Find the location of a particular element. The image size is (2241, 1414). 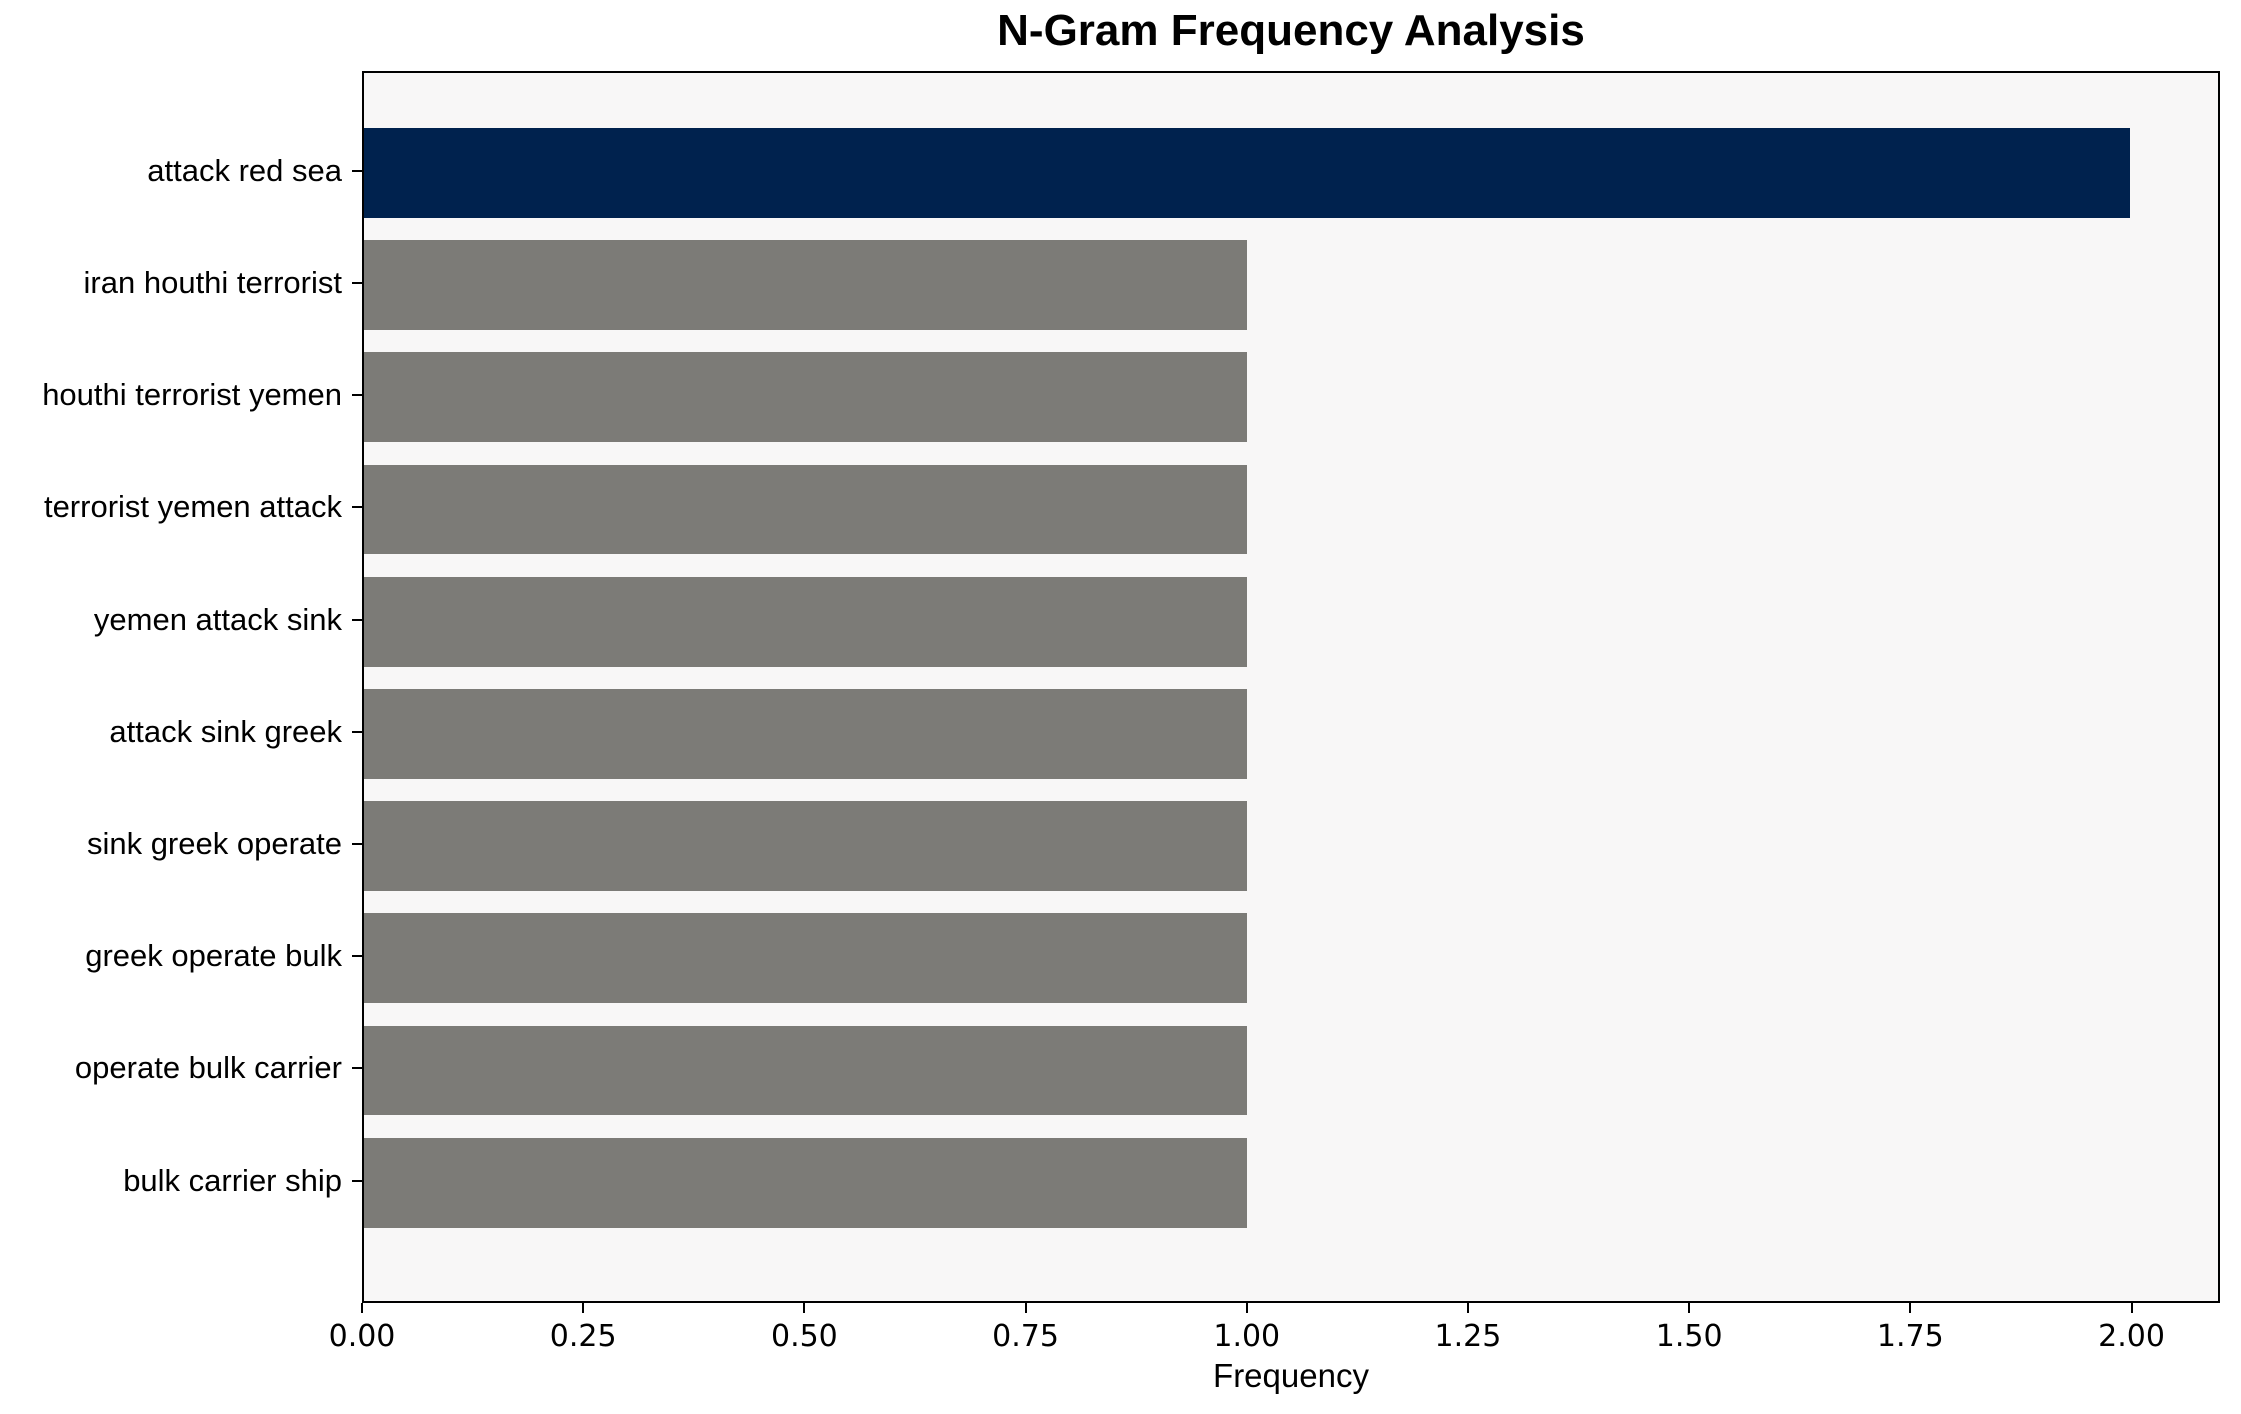

x-tick-label: 1.25 is located at coordinates (1468, 1336).